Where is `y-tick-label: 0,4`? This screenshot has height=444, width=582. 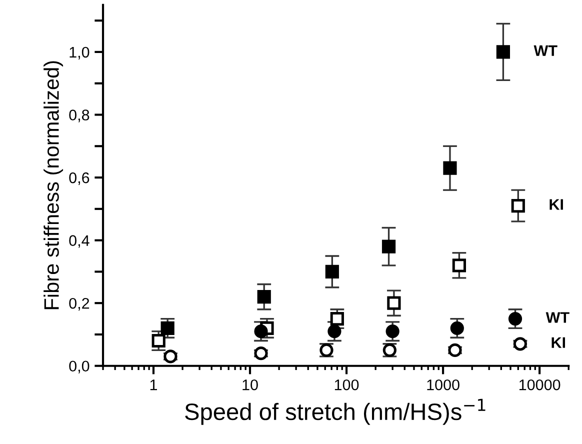 y-tick-label: 0,4 is located at coordinates (79, 241).